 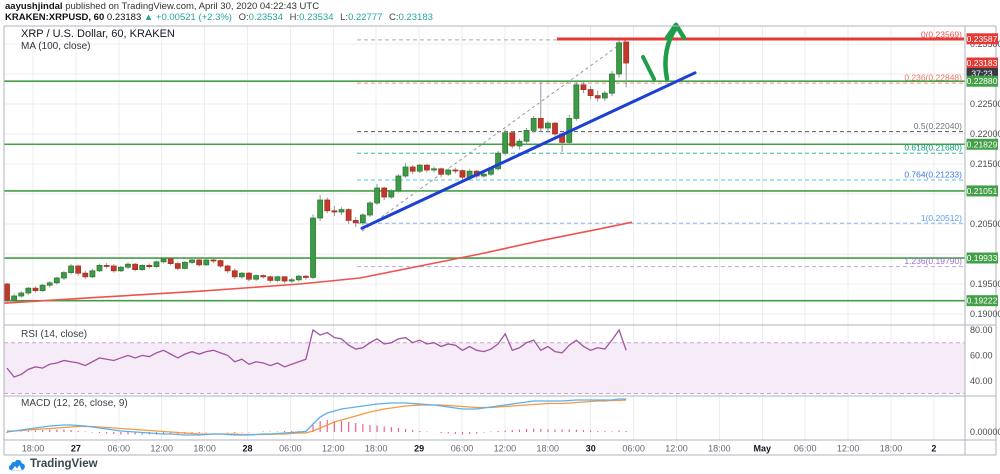 I want to click on rsi-band, so click(x=484, y=368).